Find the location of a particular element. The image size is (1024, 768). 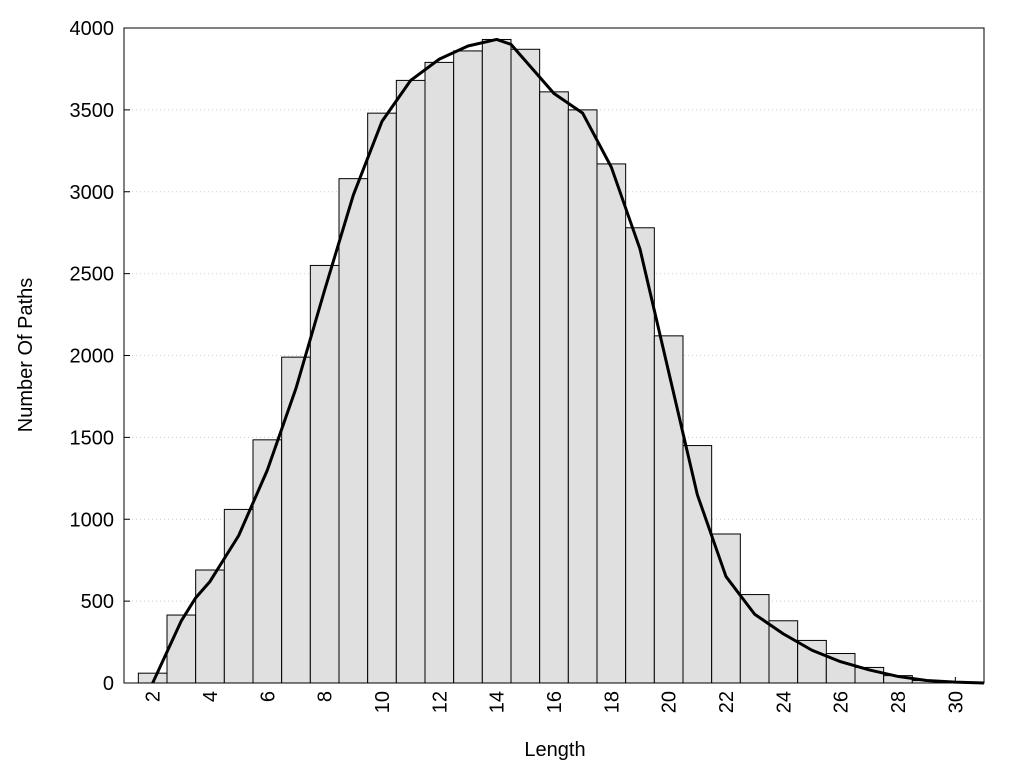

y-axis-label: Number Of Paths is located at coordinates (26, 355).